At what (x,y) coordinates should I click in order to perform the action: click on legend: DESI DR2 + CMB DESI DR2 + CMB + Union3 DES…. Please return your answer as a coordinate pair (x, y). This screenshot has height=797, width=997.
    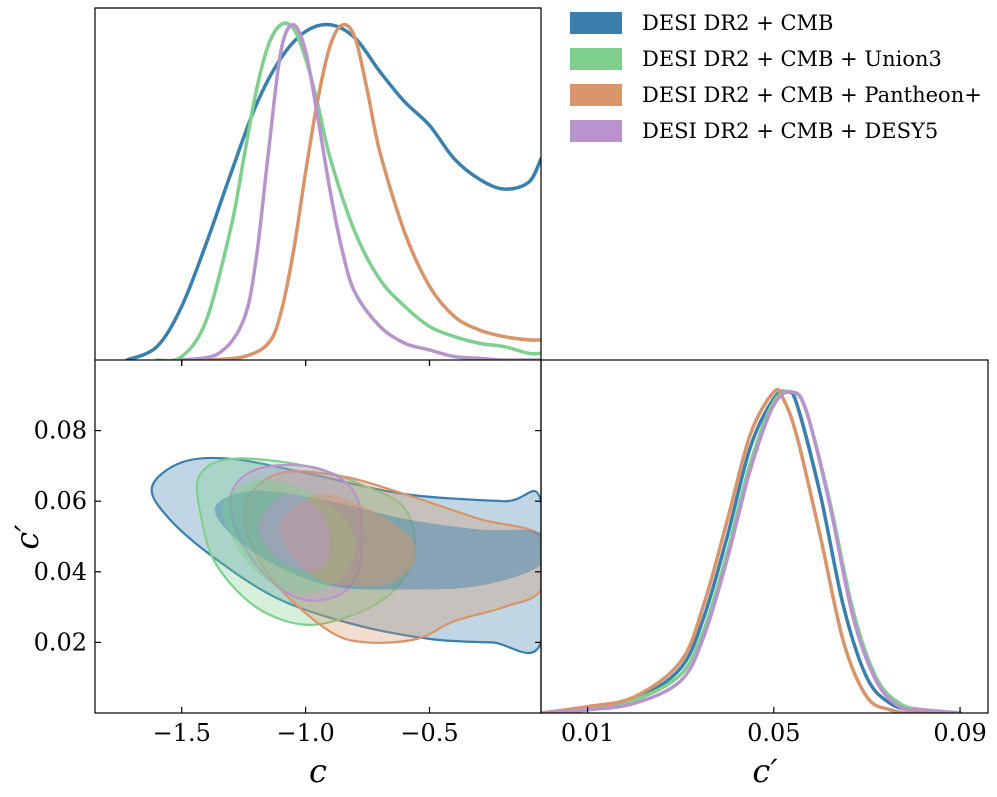
    Looking at the image, I should click on (776, 77).